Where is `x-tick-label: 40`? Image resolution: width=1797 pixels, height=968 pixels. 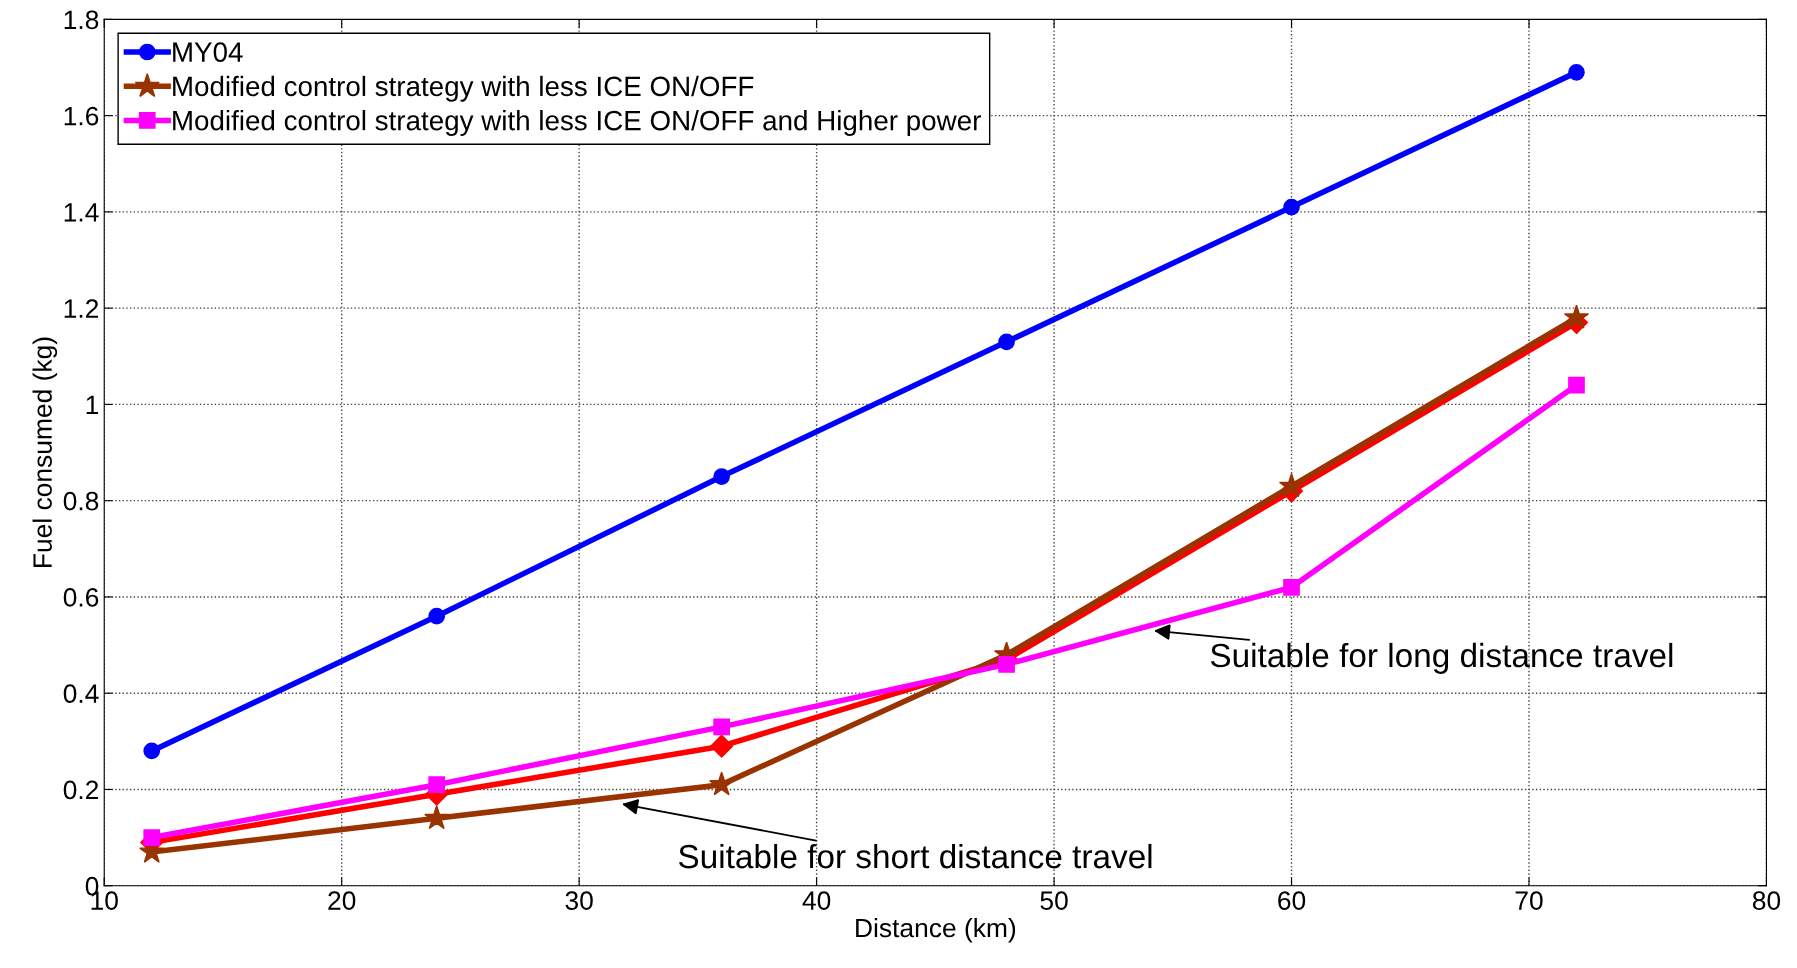 x-tick-label: 40 is located at coordinates (816, 900).